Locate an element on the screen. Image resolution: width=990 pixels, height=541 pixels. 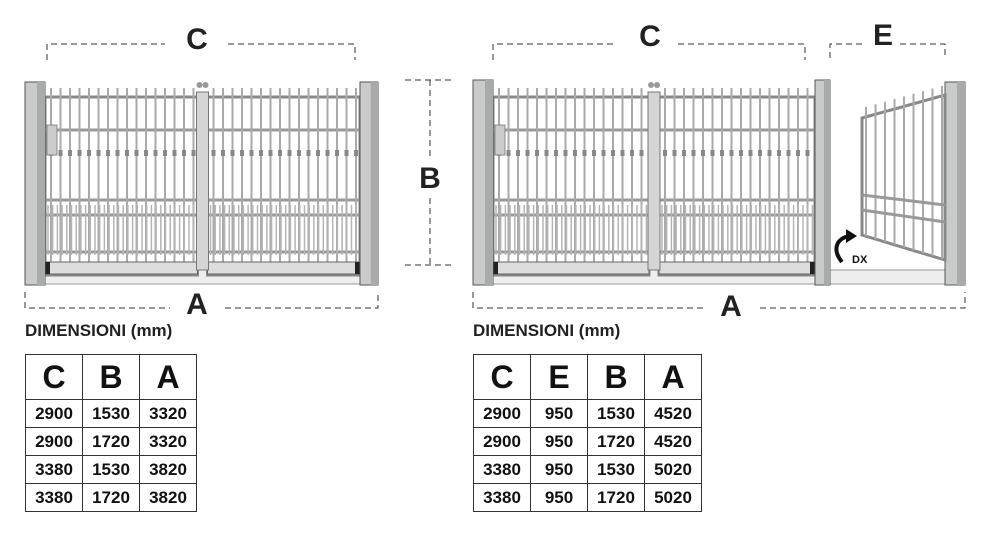
header-cell: B is located at coordinates (616, 377).